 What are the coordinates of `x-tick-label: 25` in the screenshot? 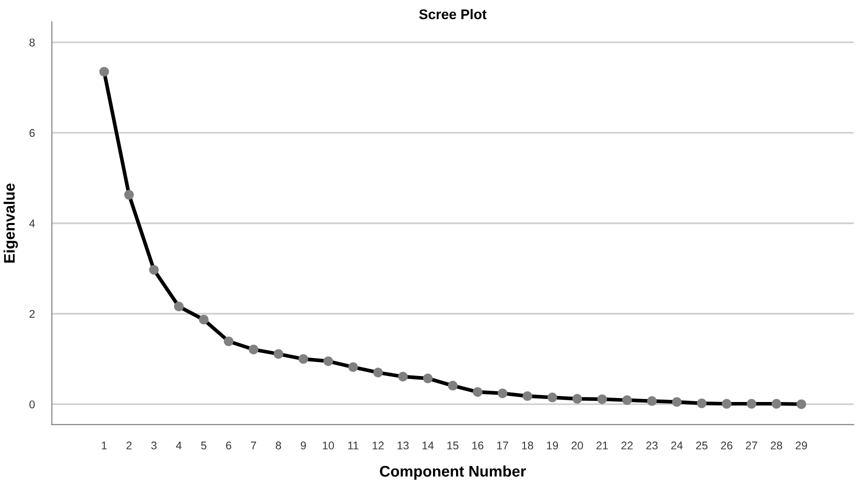 It's located at (702, 446).